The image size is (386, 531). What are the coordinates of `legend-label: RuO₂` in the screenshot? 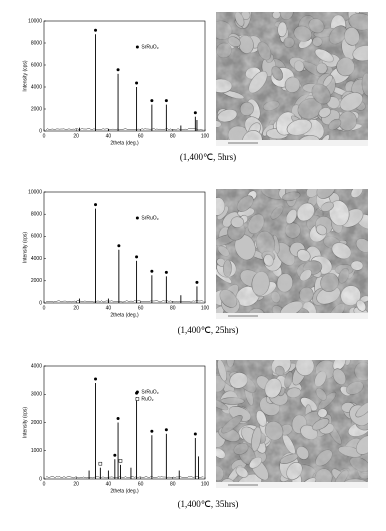 It's located at (147, 399).